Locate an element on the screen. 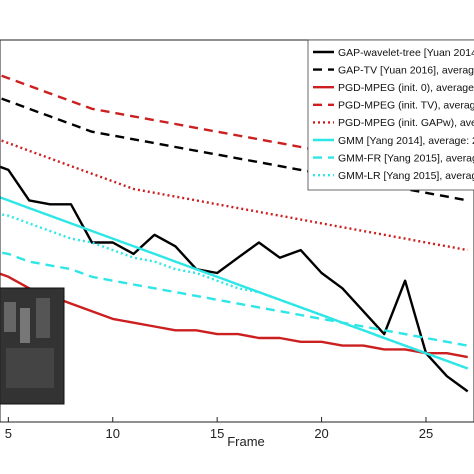 This screenshot has height=474, width=474. x-tick-label: 10 is located at coordinates (113, 433).